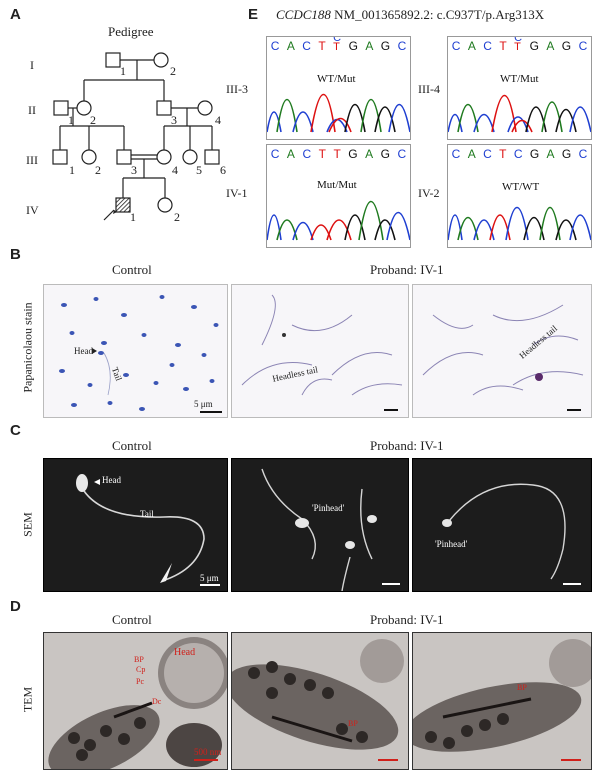 This screenshot has width=600, height=776. I want to click on generation-label: IV, so click(32, 210).